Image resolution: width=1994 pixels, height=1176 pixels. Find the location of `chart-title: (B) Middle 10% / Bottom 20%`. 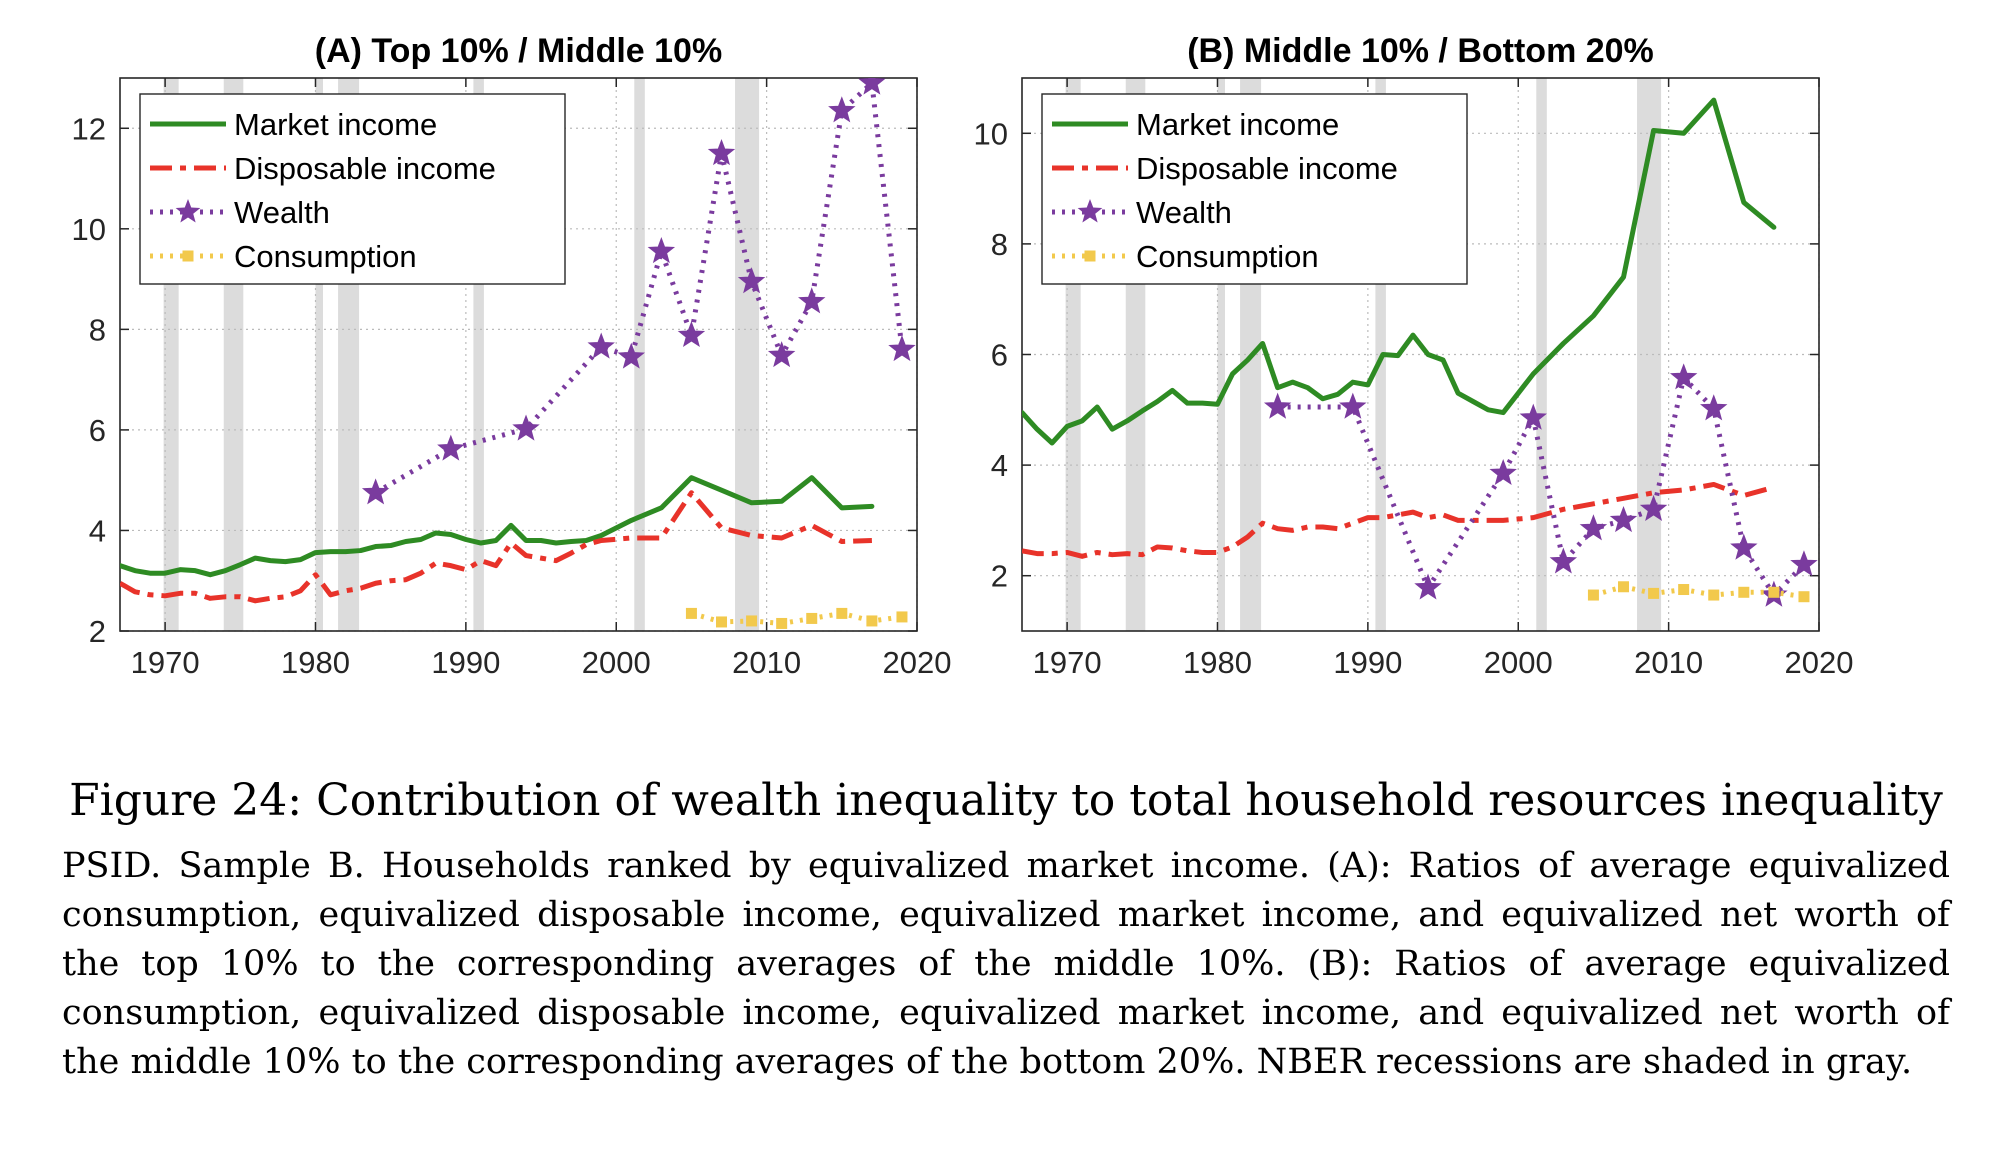

chart-title: (B) Middle 10% / Bottom 20% is located at coordinates (1420, 51).